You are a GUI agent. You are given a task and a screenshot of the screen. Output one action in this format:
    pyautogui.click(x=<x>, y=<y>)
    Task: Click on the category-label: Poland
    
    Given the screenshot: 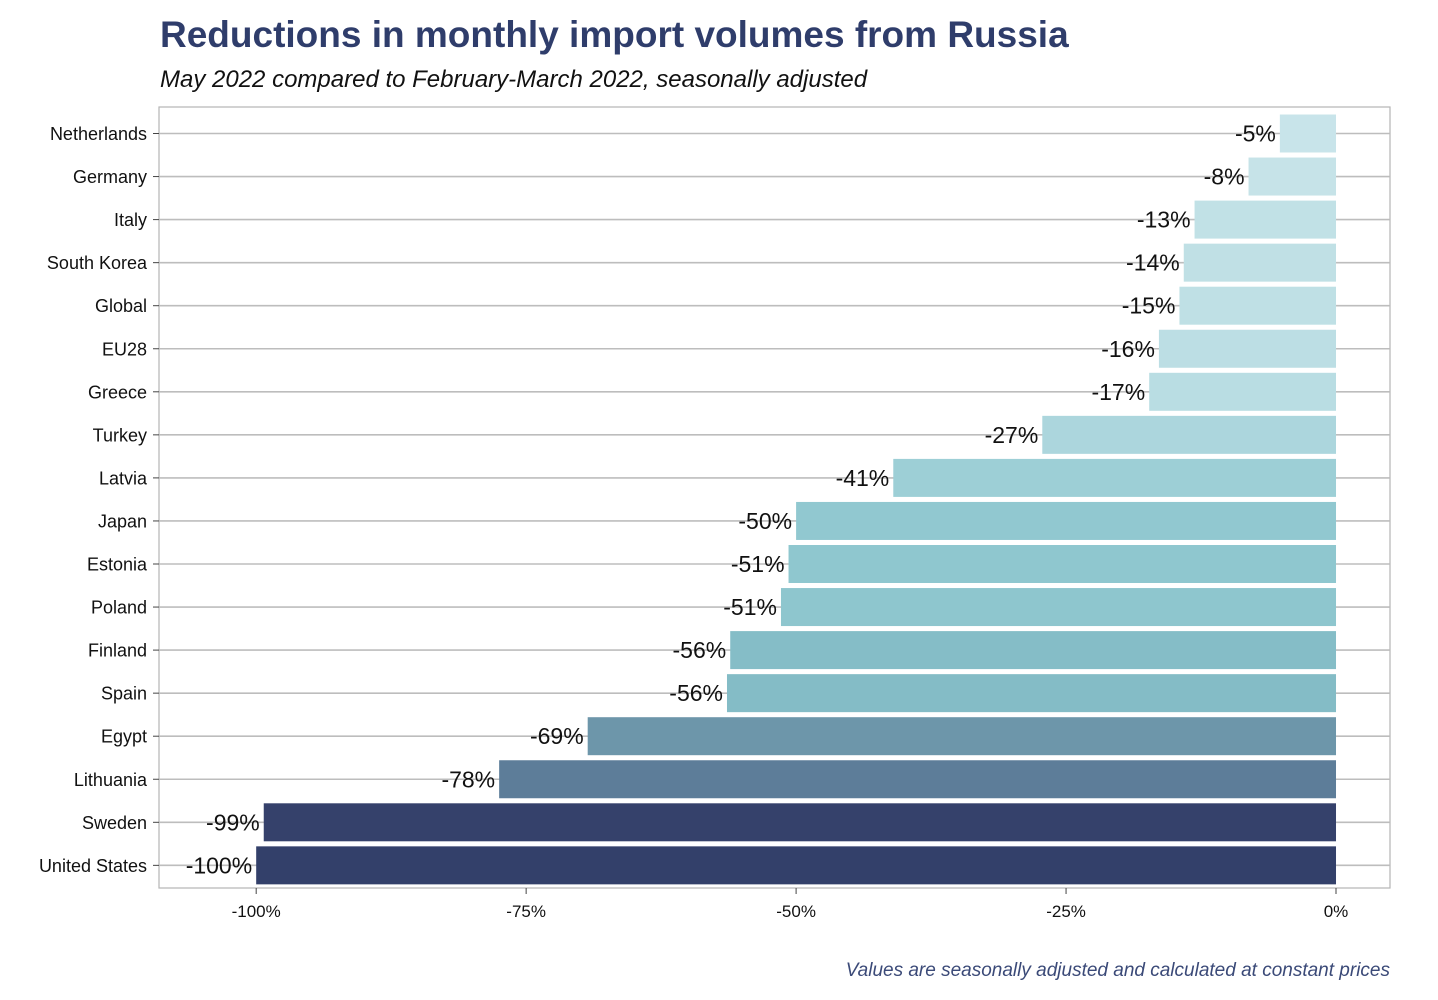 What is the action you would take?
    pyautogui.click(x=119, y=608)
    